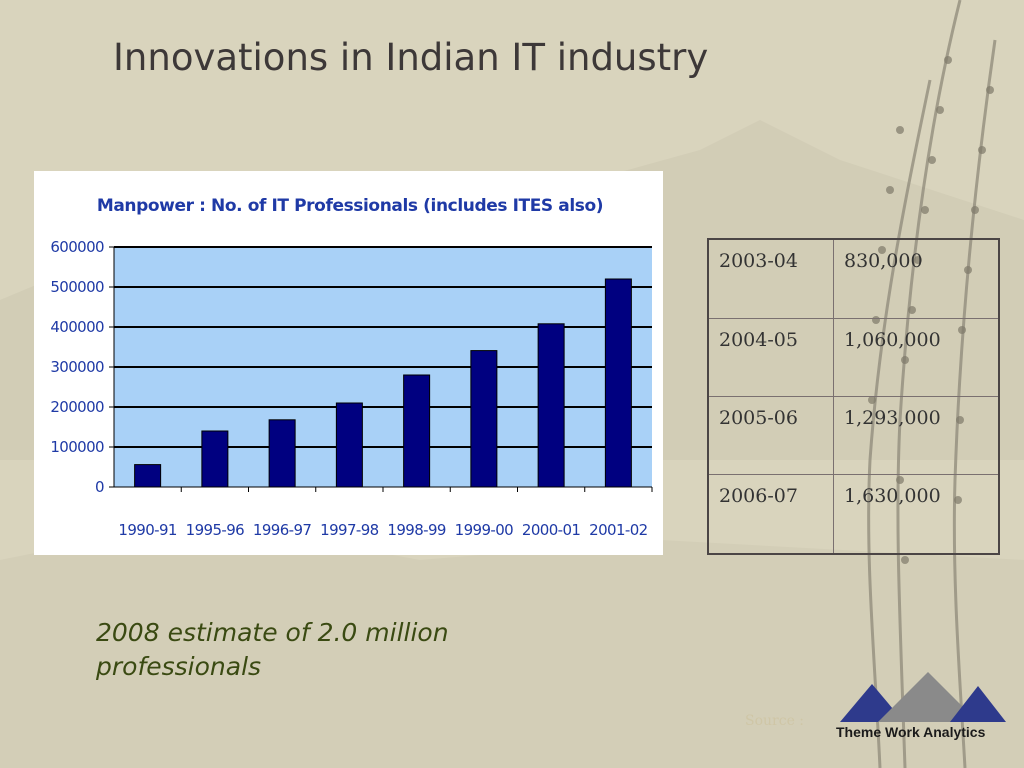 This screenshot has height=768, width=1024. I want to click on logo-text: Theme Work Analytics, so click(911, 732).